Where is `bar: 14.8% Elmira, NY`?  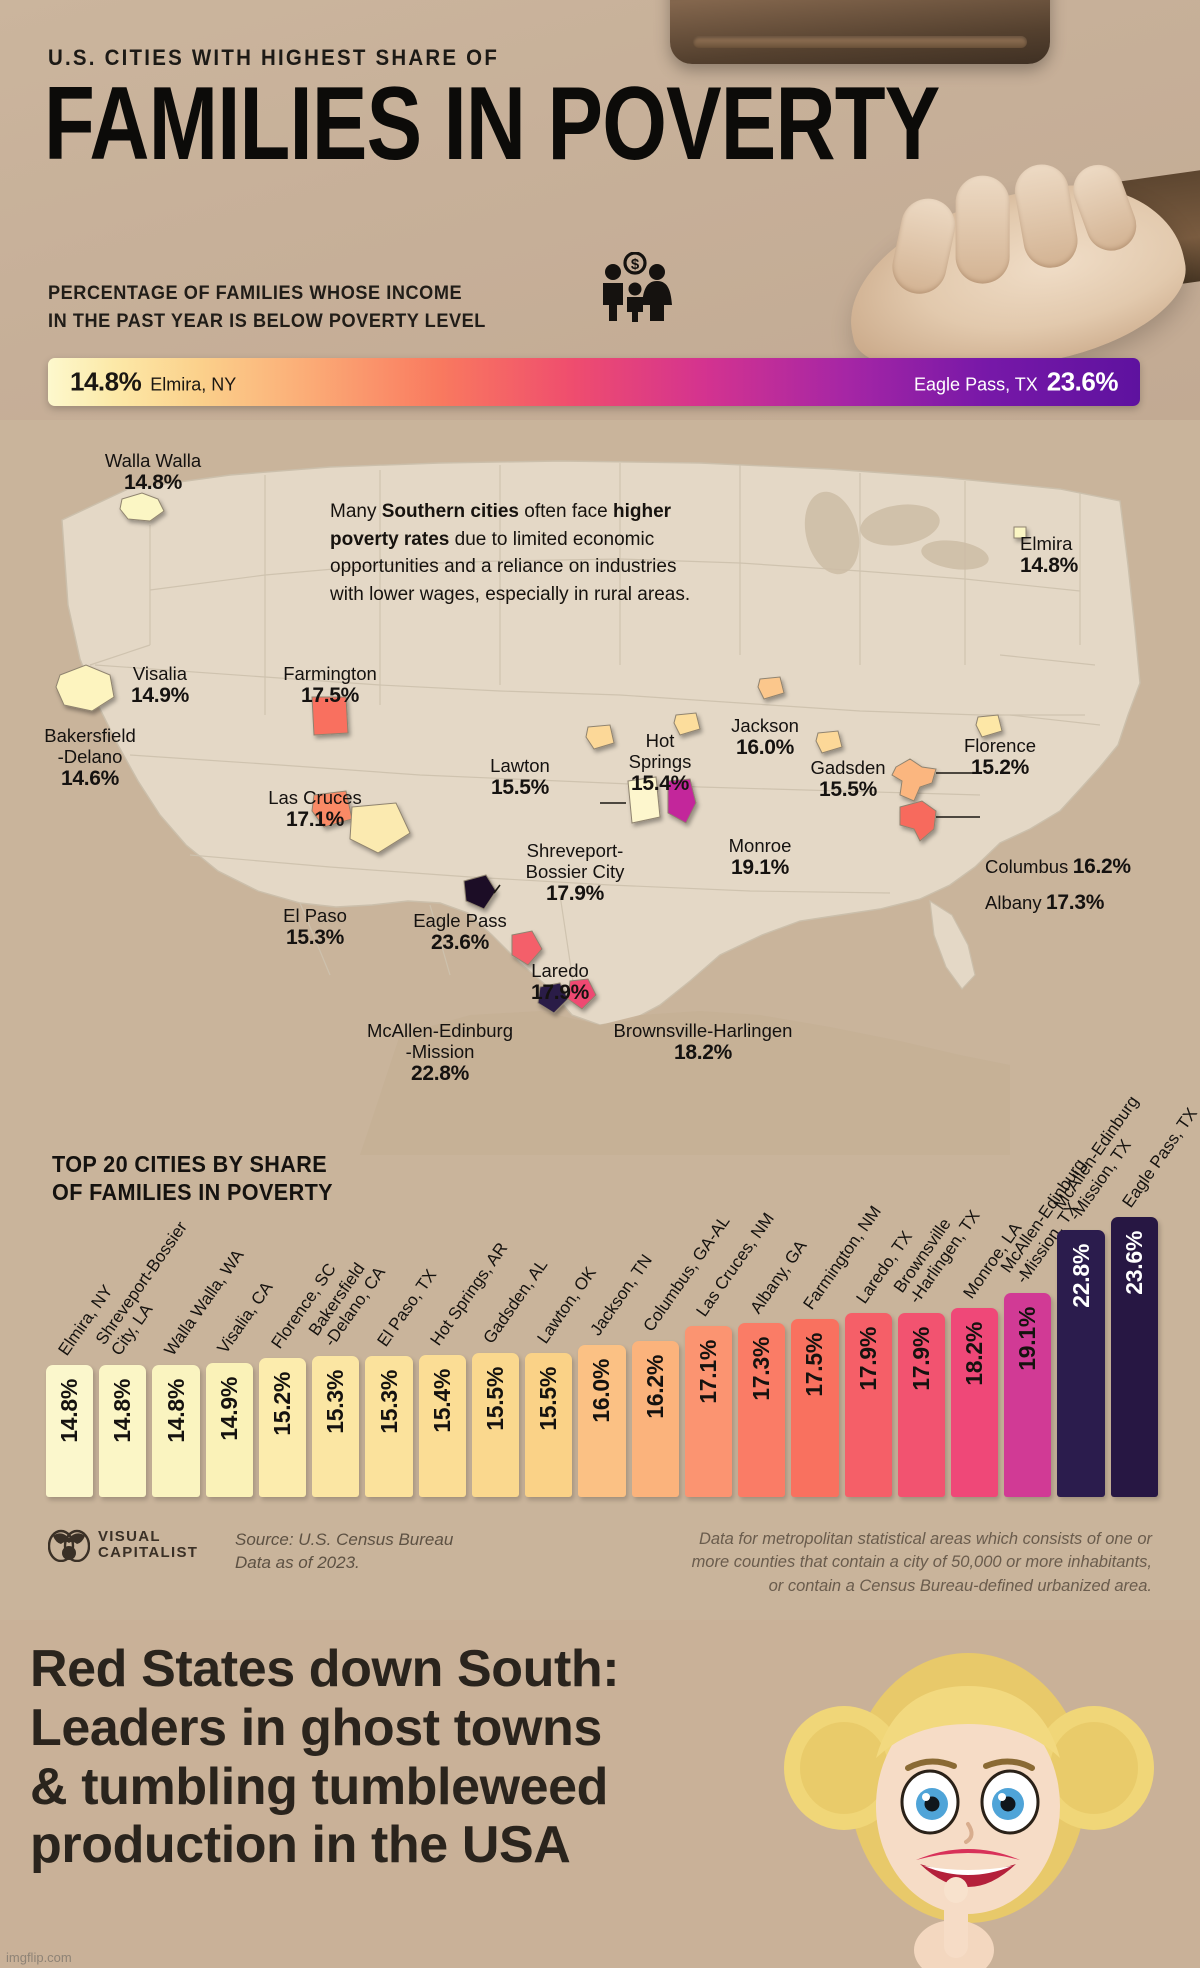 bar: 14.8% Elmira, NY is located at coordinates (81, 1389).